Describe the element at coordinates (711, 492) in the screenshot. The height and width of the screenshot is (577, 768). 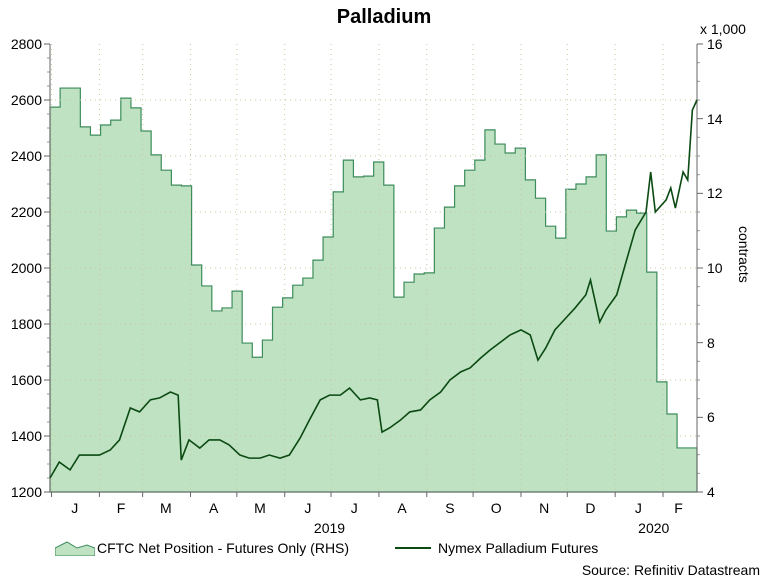
I see `right-tick-label: 4` at that location.